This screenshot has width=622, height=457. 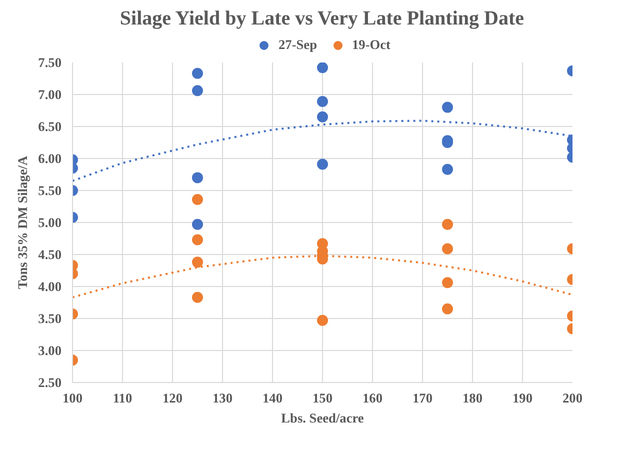 What do you see at coordinates (372, 398) in the screenshot?
I see `x-tick-label: 160` at bounding box center [372, 398].